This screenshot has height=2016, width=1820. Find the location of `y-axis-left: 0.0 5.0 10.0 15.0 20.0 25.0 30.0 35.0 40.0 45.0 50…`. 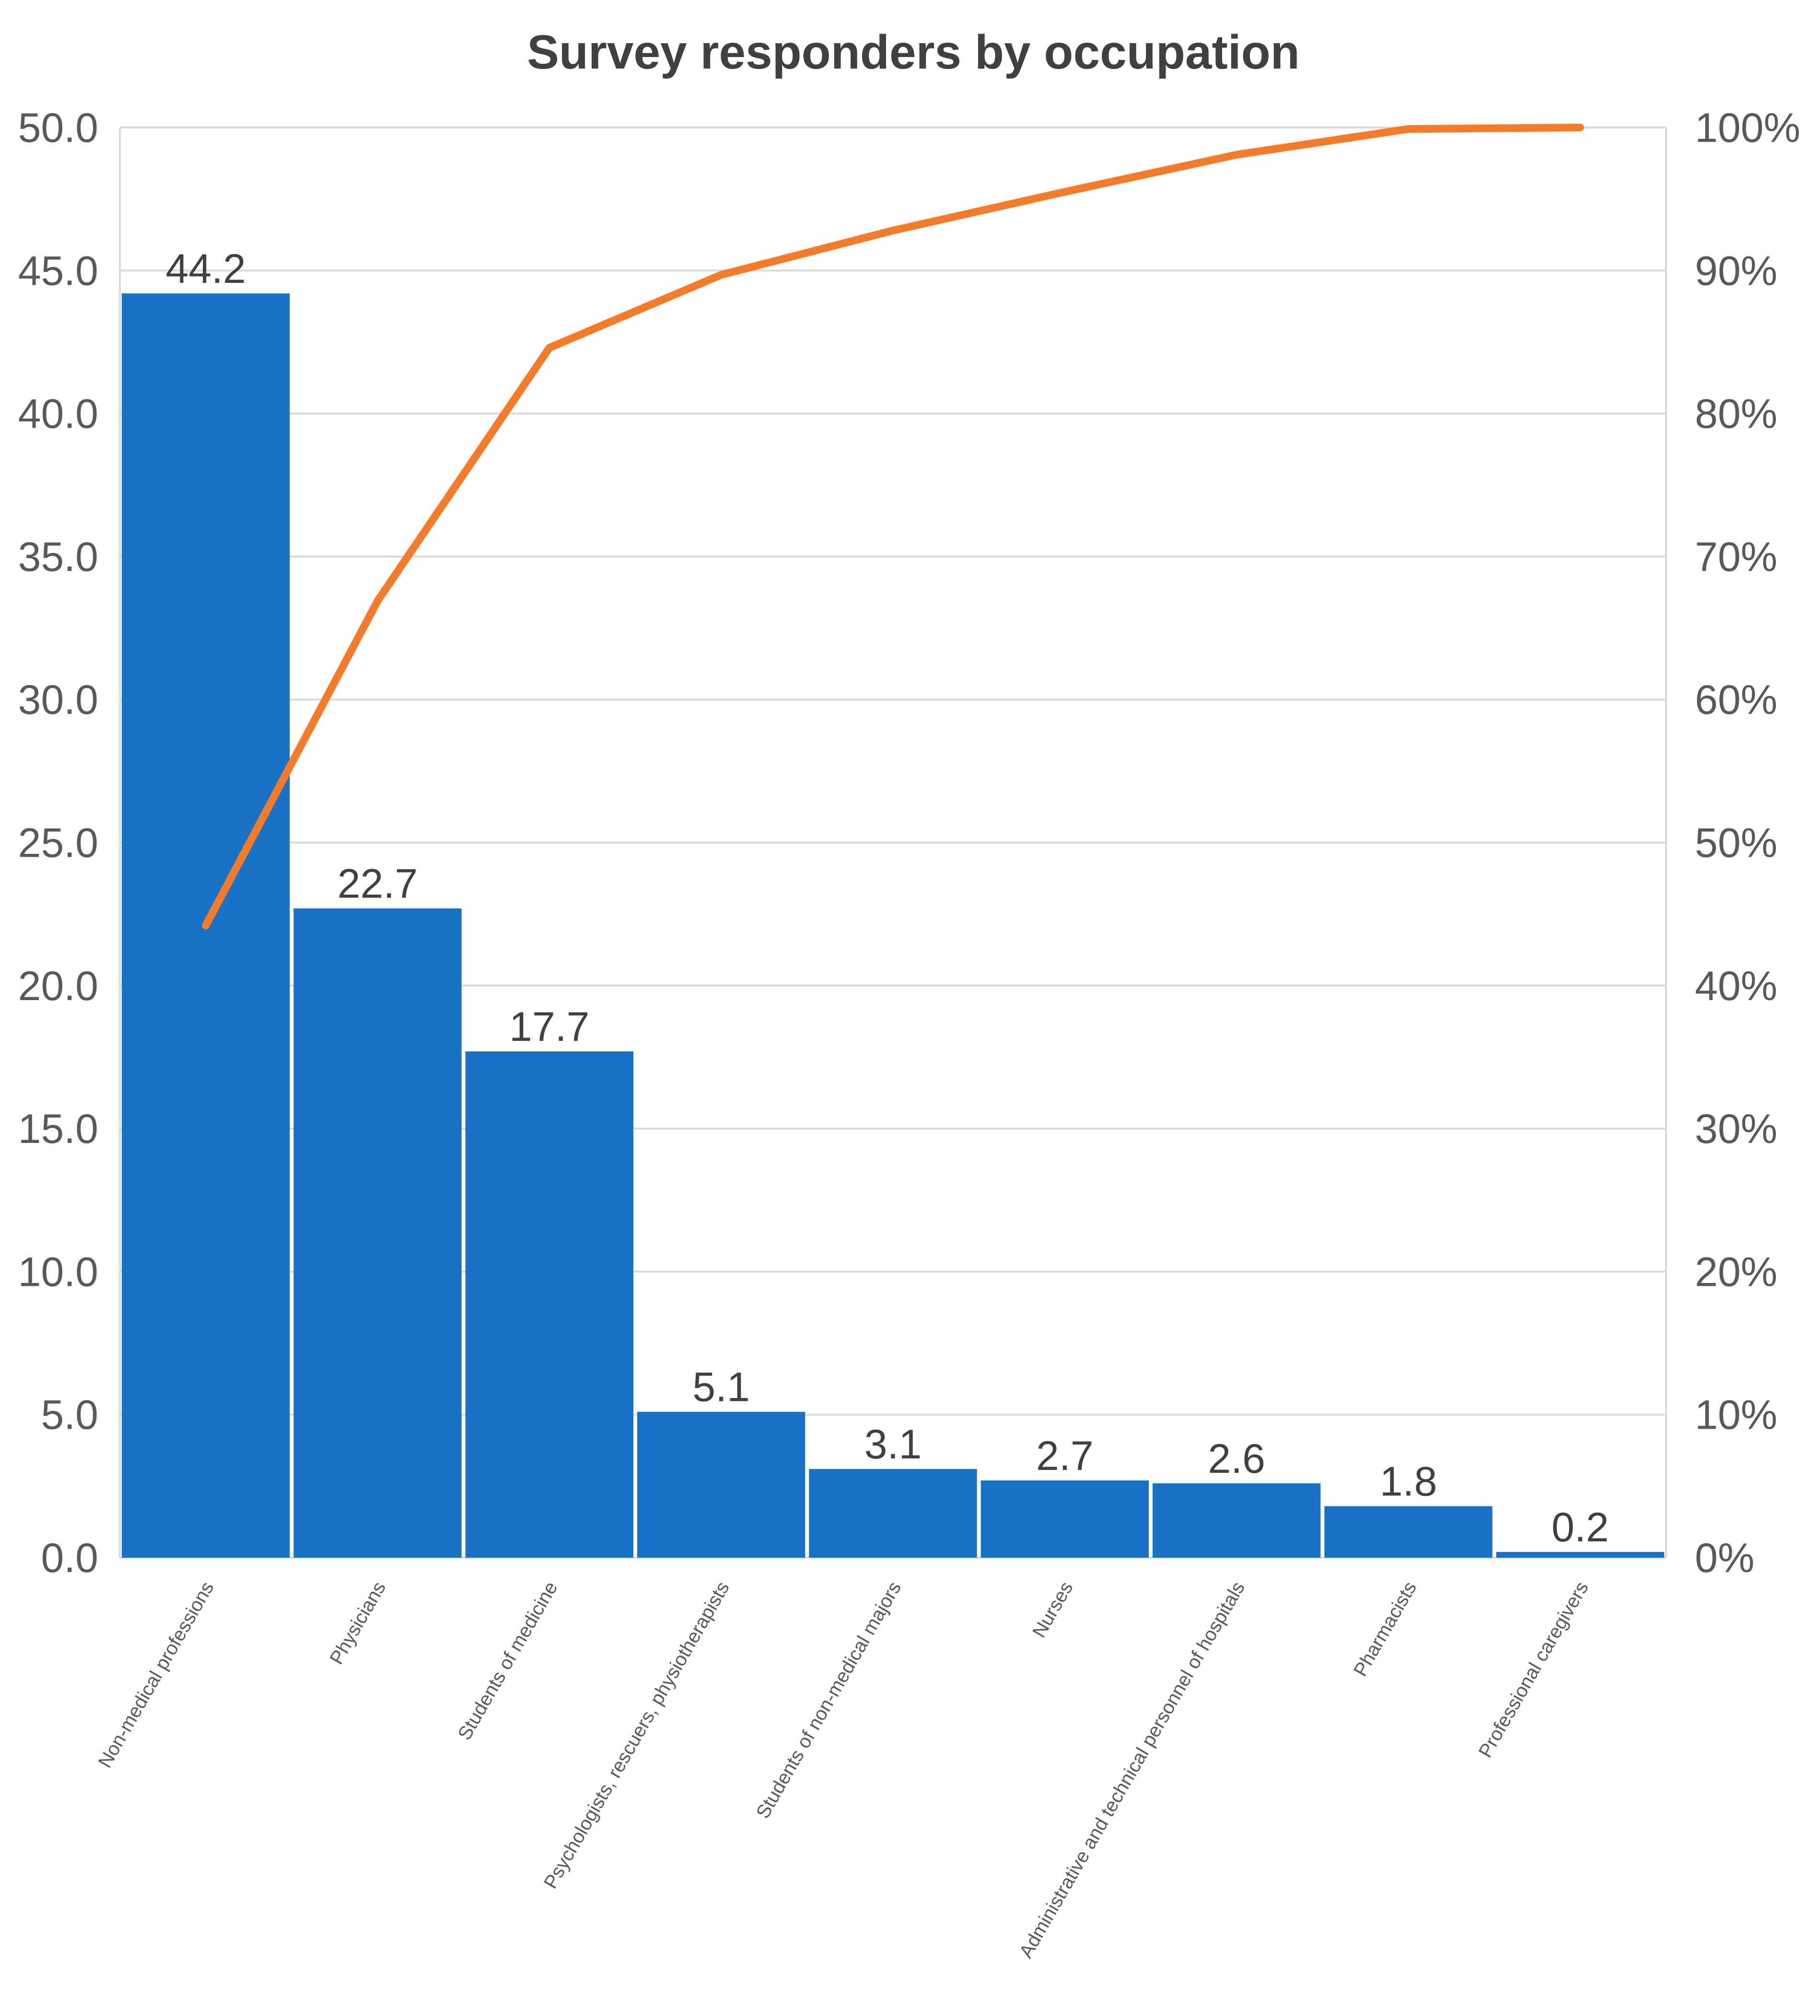

y-axis-left: 0.0 5.0 10.0 15.0 20.0 25.0 30.0 35.0 40.0 45.0 50… is located at coordinates (58, 843).